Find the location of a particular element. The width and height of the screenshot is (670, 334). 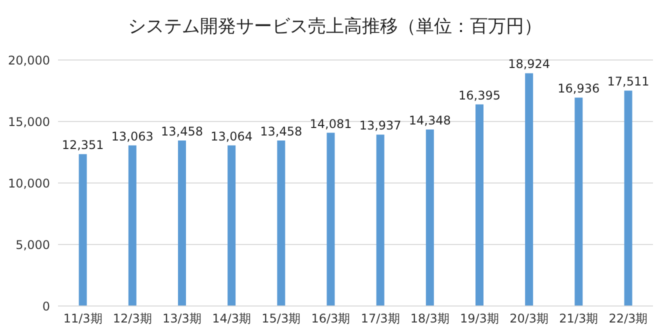

data-label: 14,348 is located at coordinates (429, 121).